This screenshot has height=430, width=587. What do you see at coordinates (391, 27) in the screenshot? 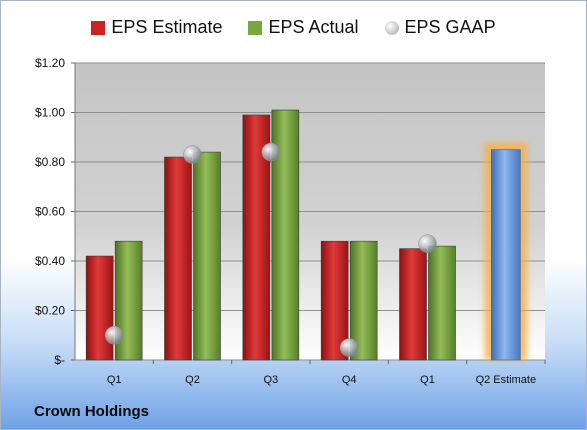
I see `legend-swatch-eps-gaap` at bounding box center [391, 27].